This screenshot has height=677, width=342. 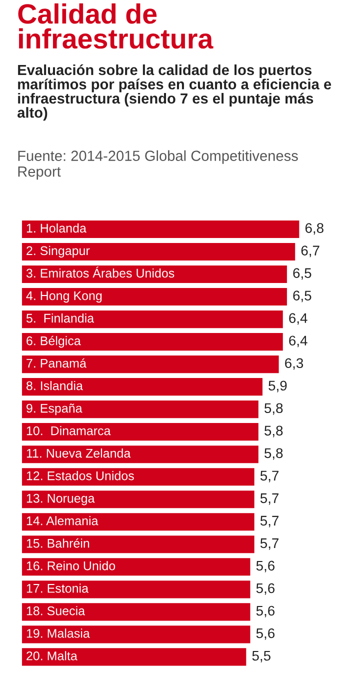 What do you see at coordinates (58, 633) in the screenshot?
I see `y-tick-label: 19. Malasia` at bounding box center [58, 633].